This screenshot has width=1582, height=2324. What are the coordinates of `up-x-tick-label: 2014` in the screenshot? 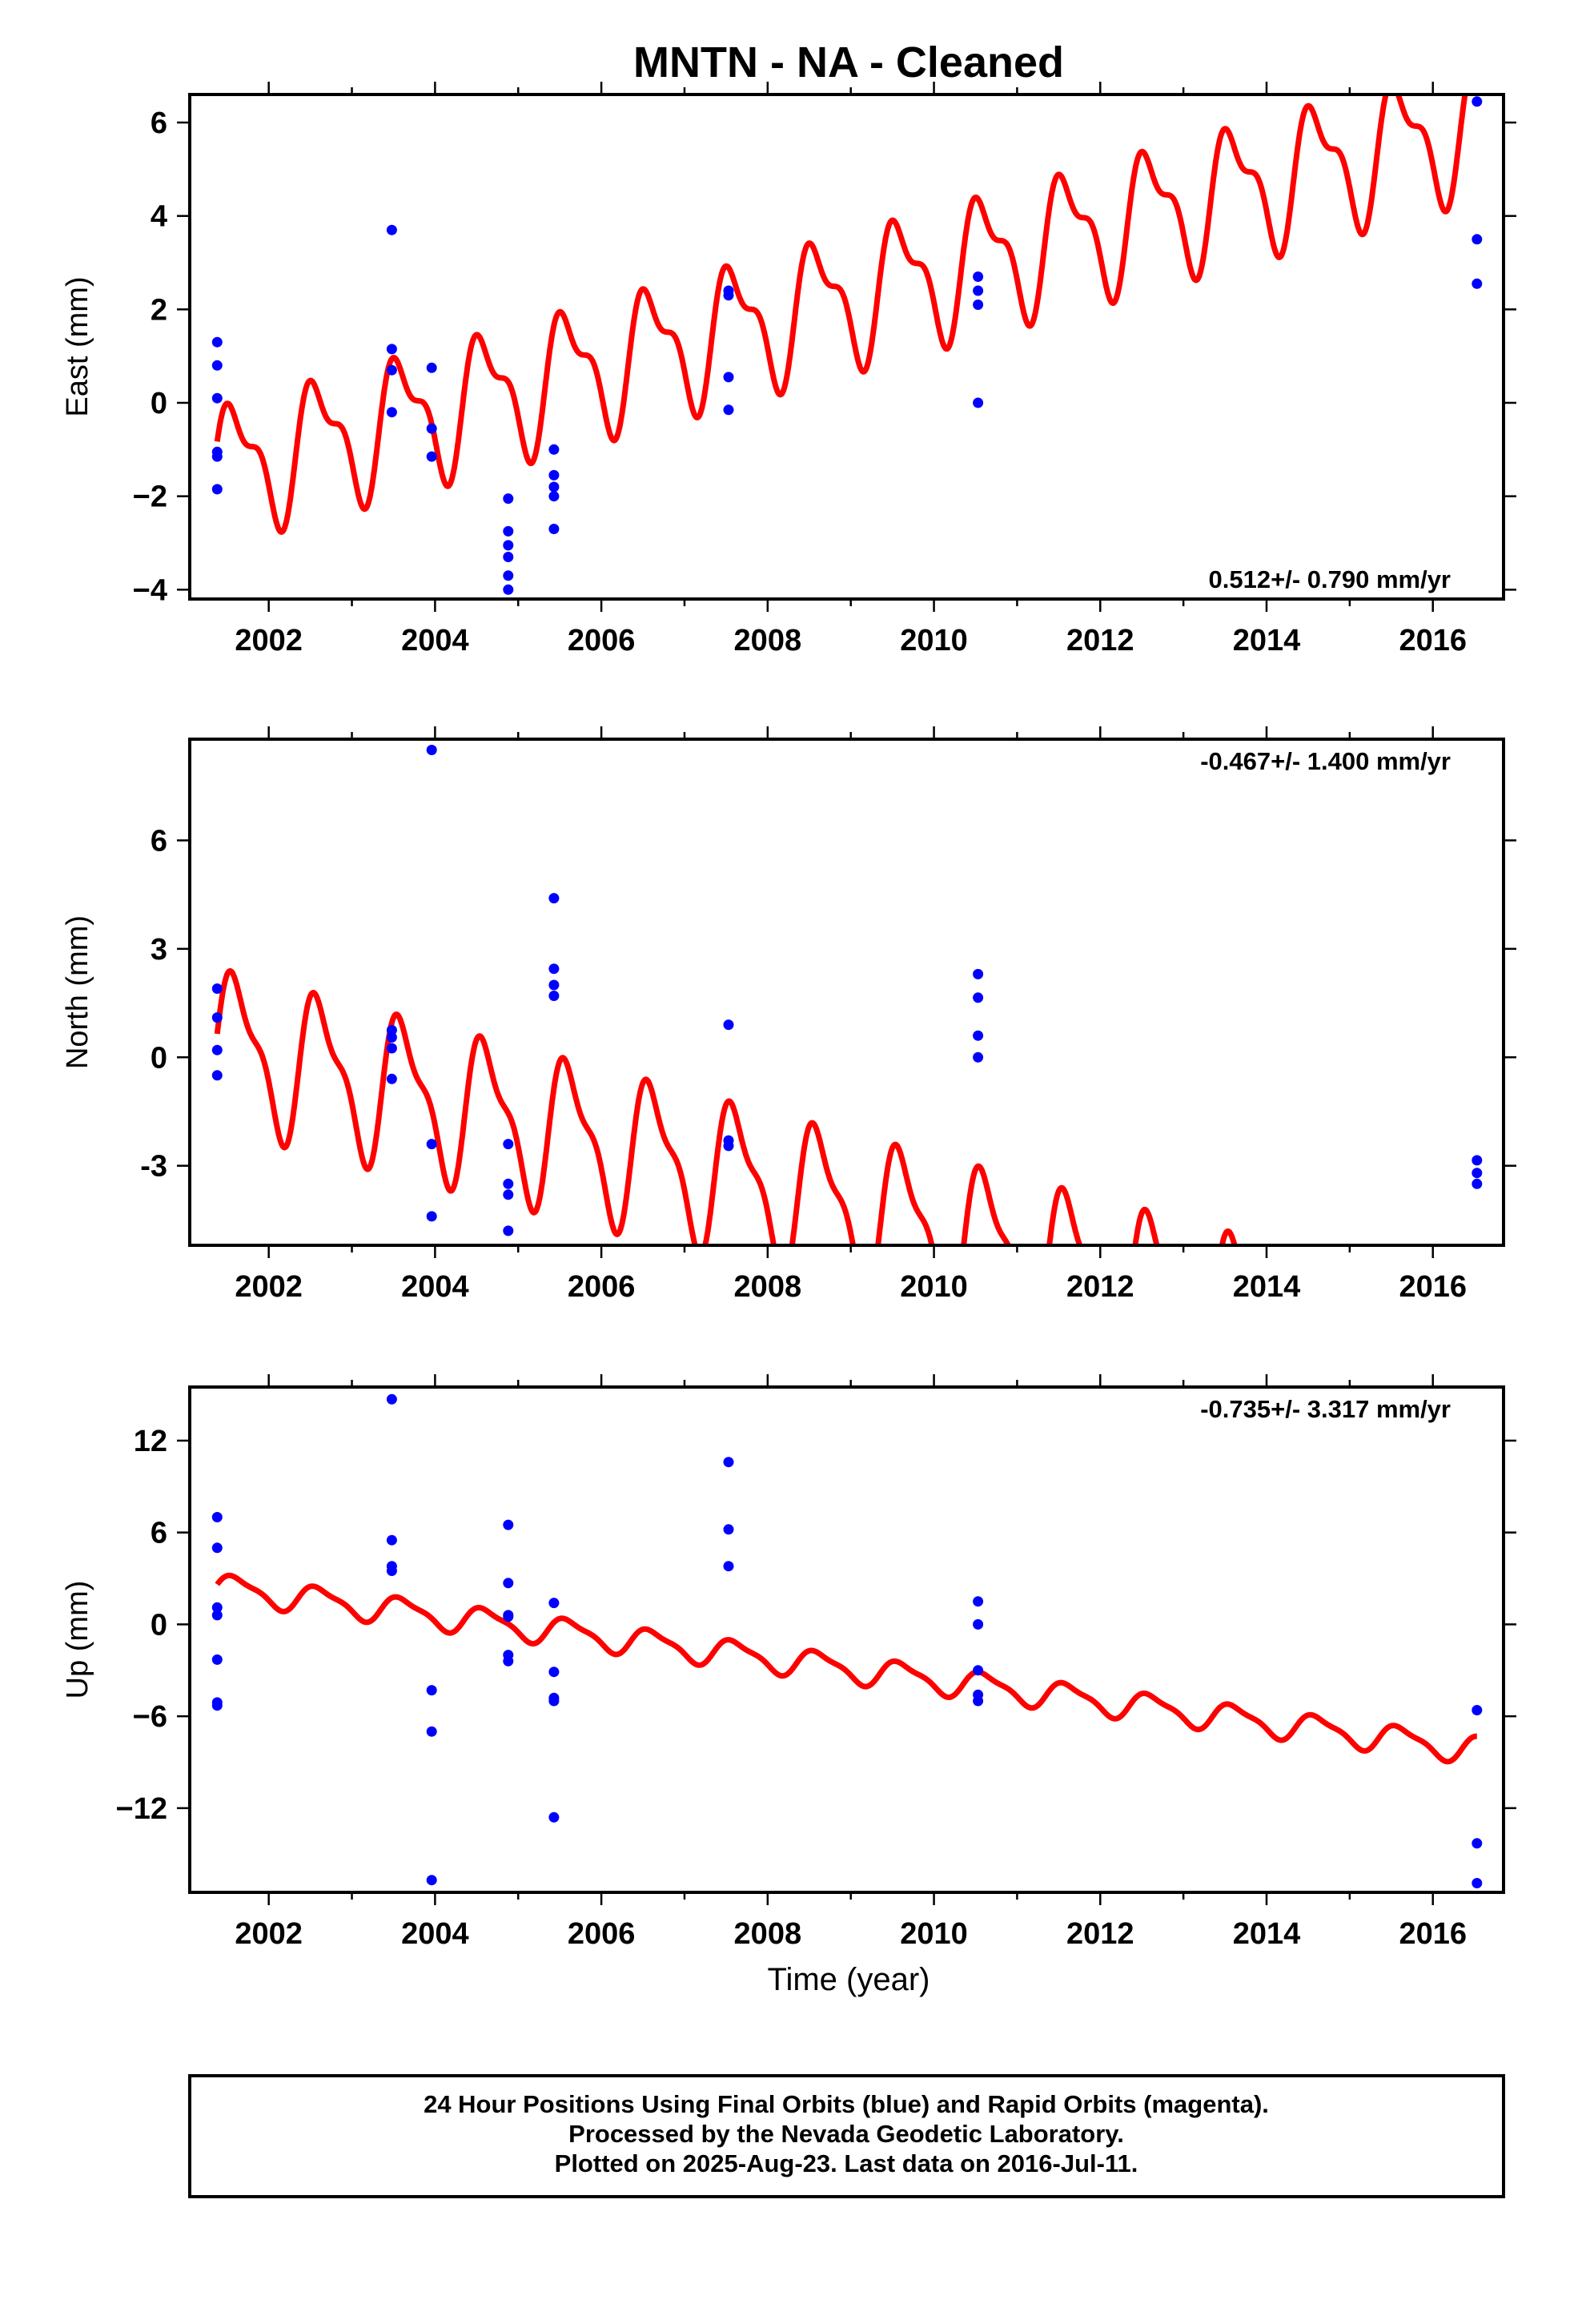 It's located at (1267, 1934).